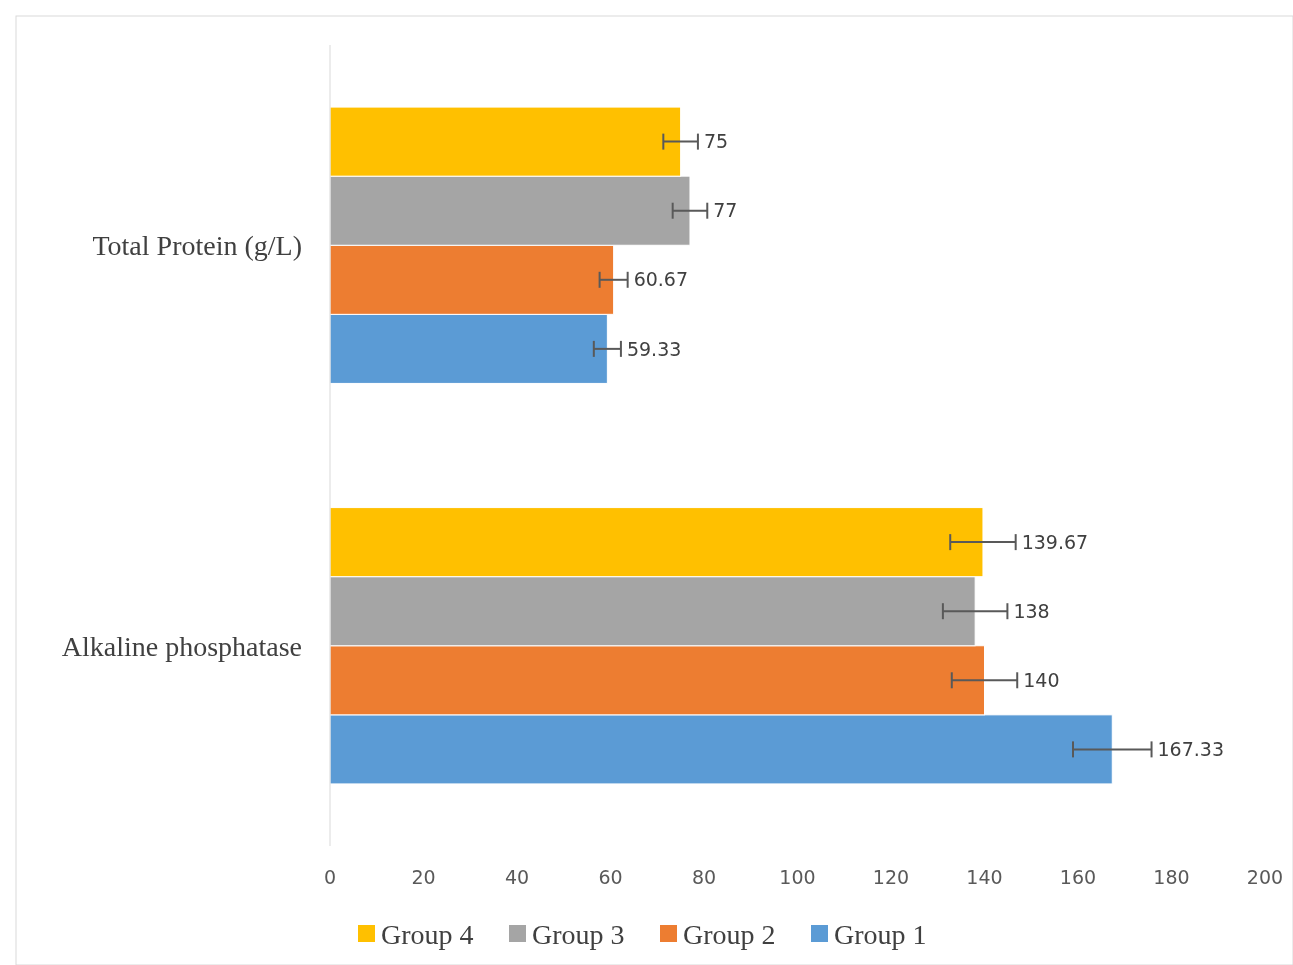 The height and width of the screenshot is (965, 1293). What do you see at coordinates (1171, 877) in the screenshot?
I see `x-tick-label: 180` at bounding box center [1171, 877].